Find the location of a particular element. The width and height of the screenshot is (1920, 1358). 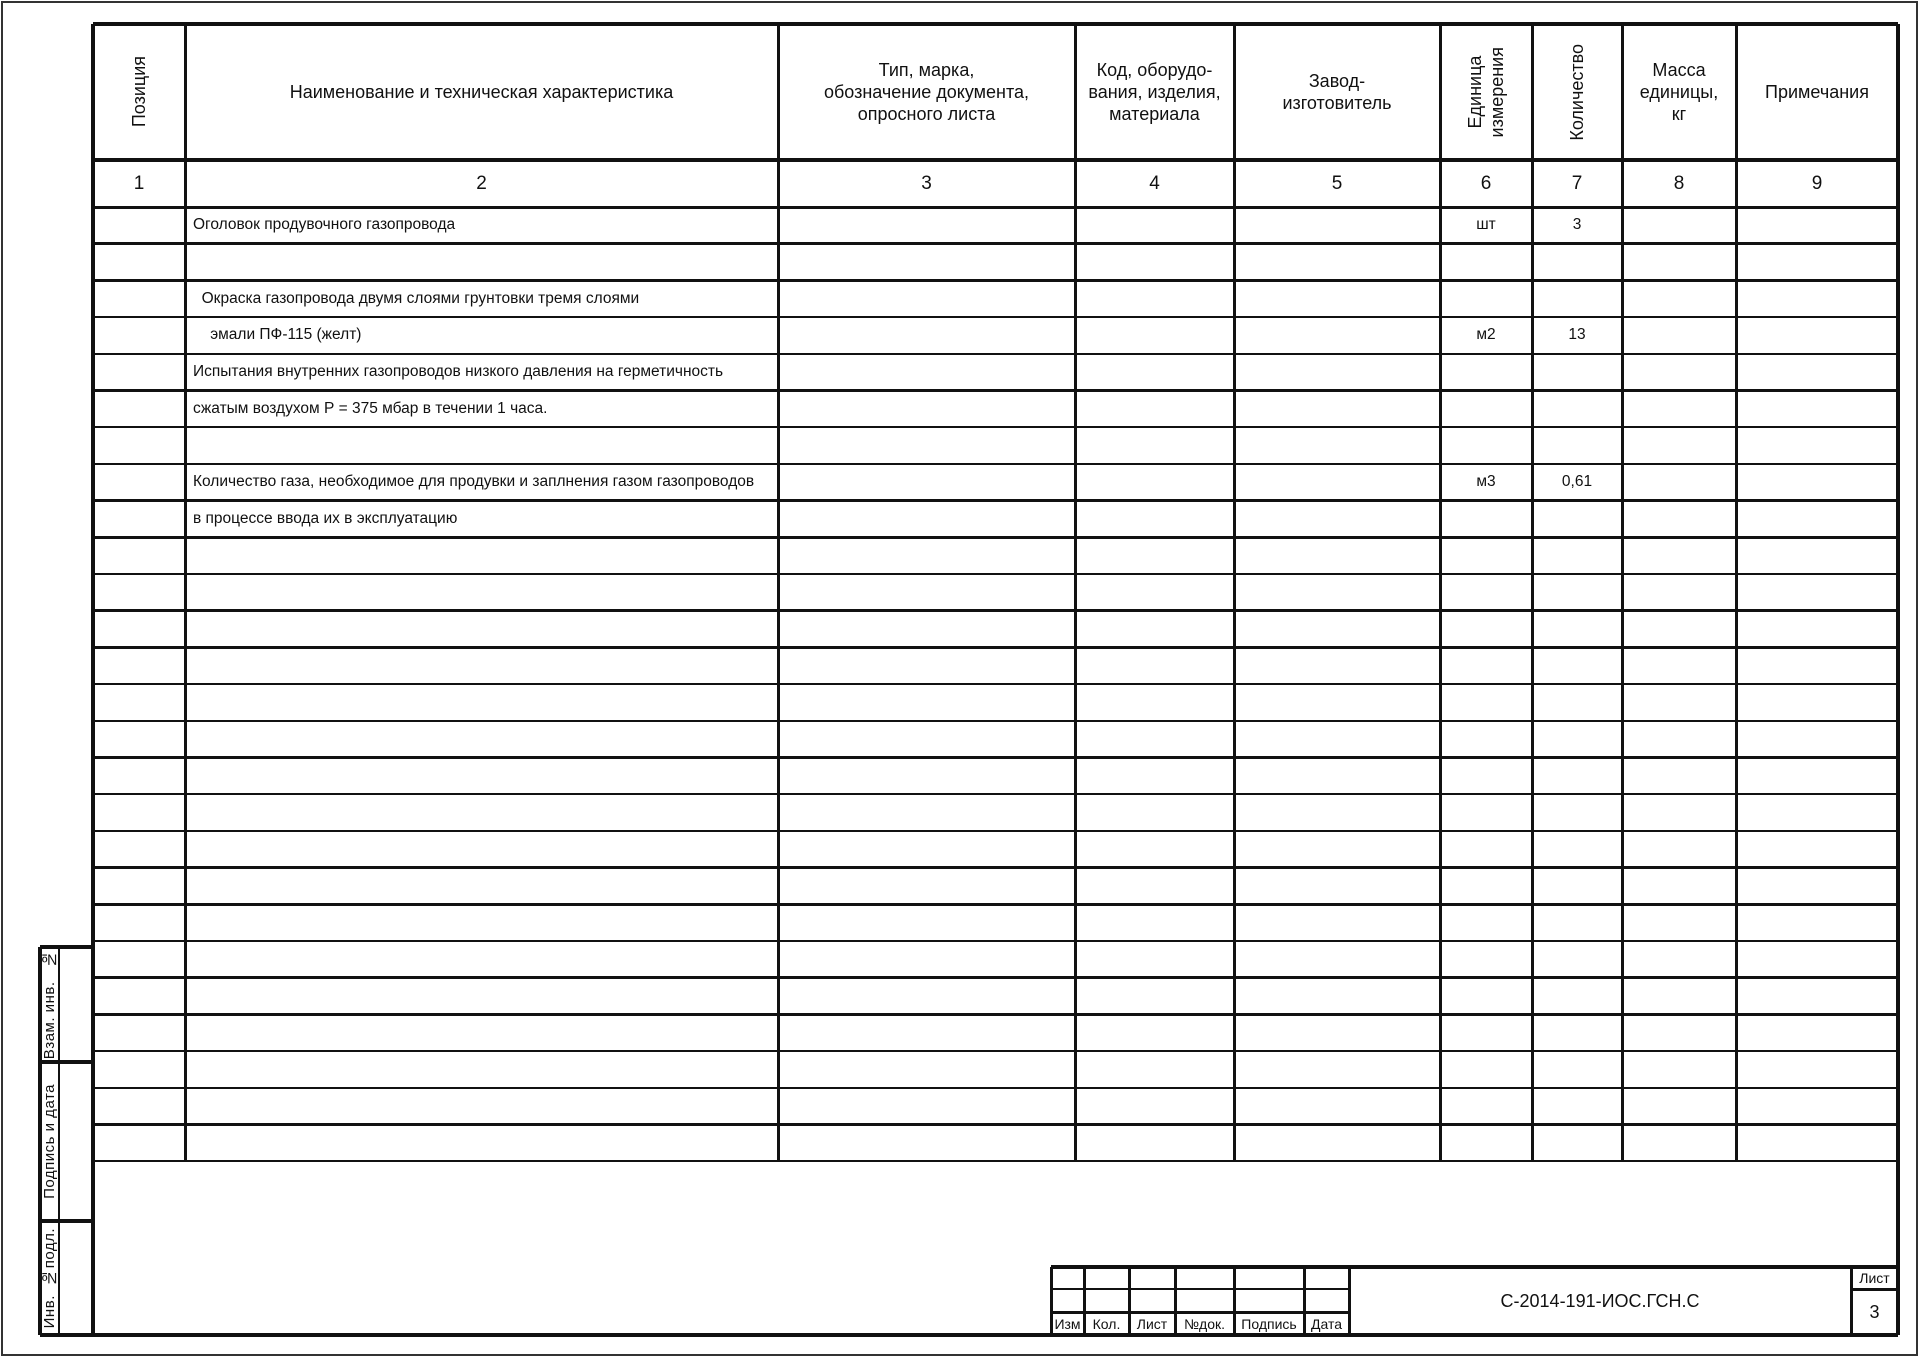

column-number: 6 is located at coordinates (1486, 183).